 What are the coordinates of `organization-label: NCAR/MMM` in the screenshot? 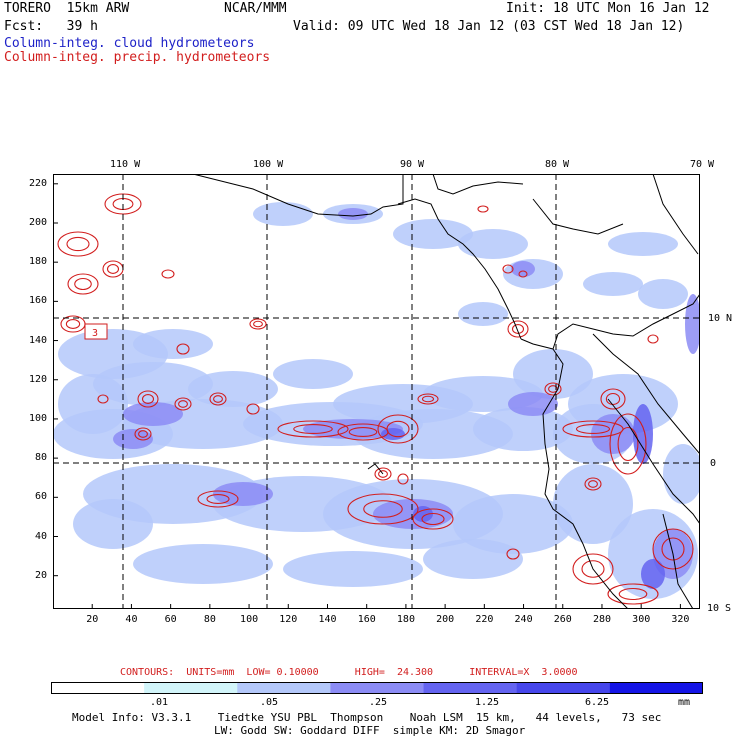 It's located at (255, 8).